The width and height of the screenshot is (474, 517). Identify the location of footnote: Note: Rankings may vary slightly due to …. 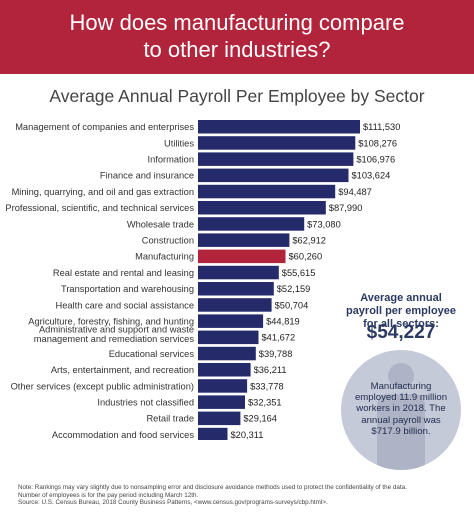
(243, 495).